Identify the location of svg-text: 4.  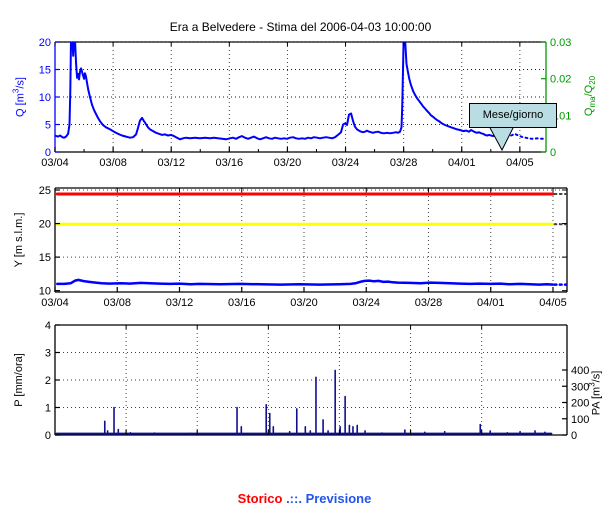
(48, 326).